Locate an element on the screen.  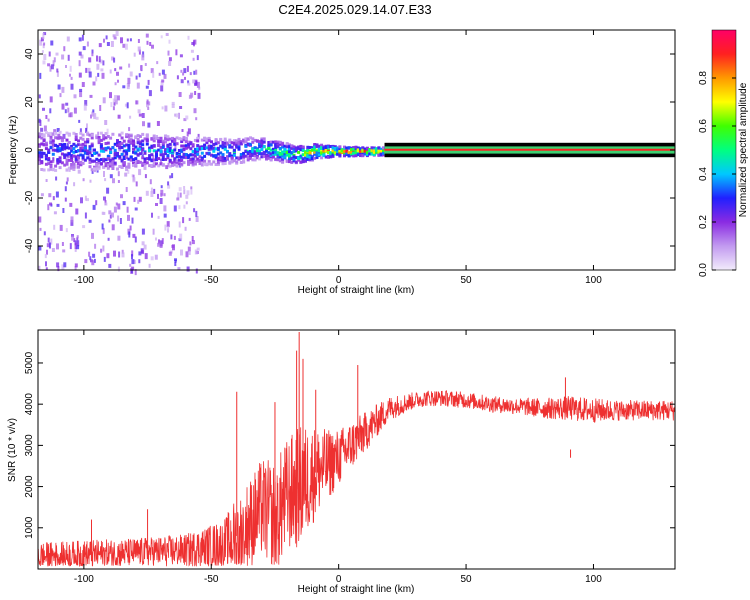
colorbar-label: Normalized spectral amplitude is located at coordinates (743, 149).